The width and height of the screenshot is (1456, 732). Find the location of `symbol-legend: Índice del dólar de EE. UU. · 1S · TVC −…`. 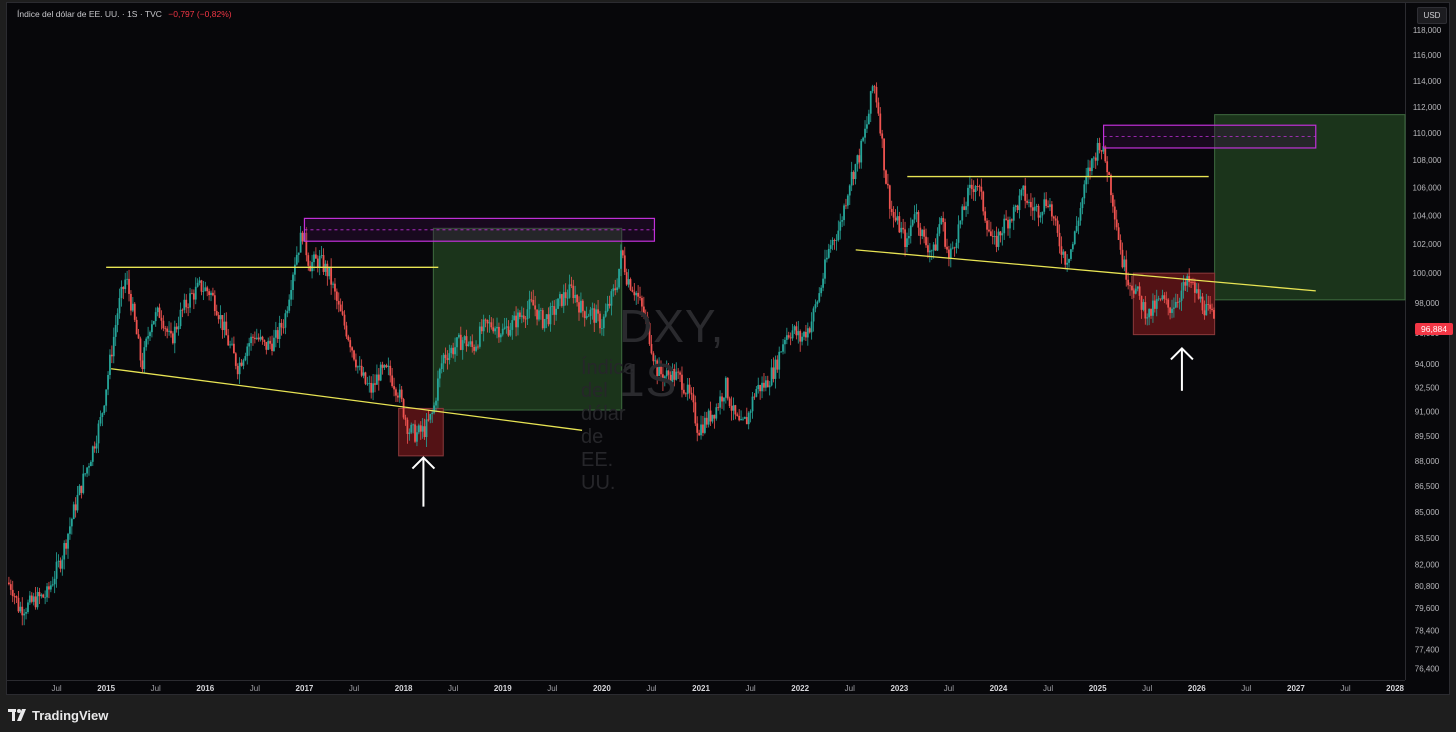

symbol-legend: Índice del dólar de EE. UU. · 1S · TVC −… is located at coordinates (124, 14).